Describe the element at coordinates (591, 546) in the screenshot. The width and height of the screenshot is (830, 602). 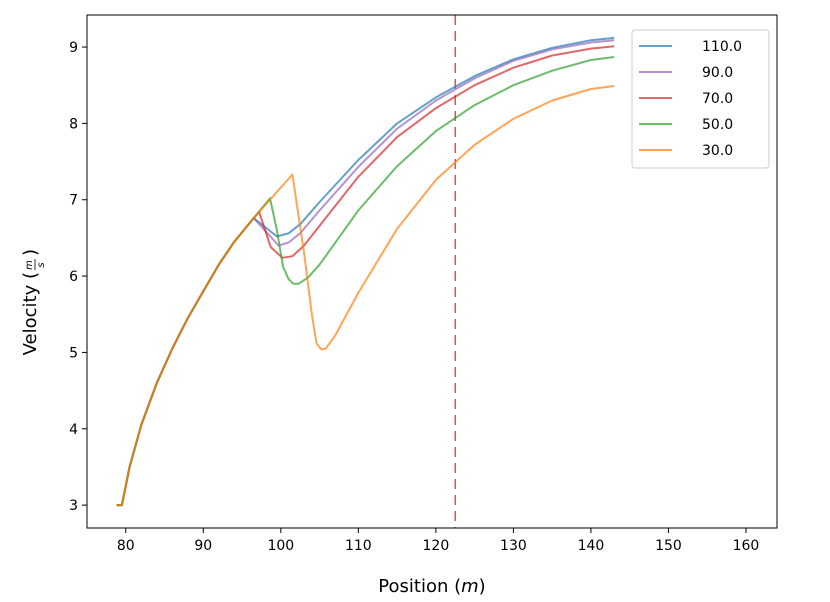
I see `x-tick-label: 140` at that location.